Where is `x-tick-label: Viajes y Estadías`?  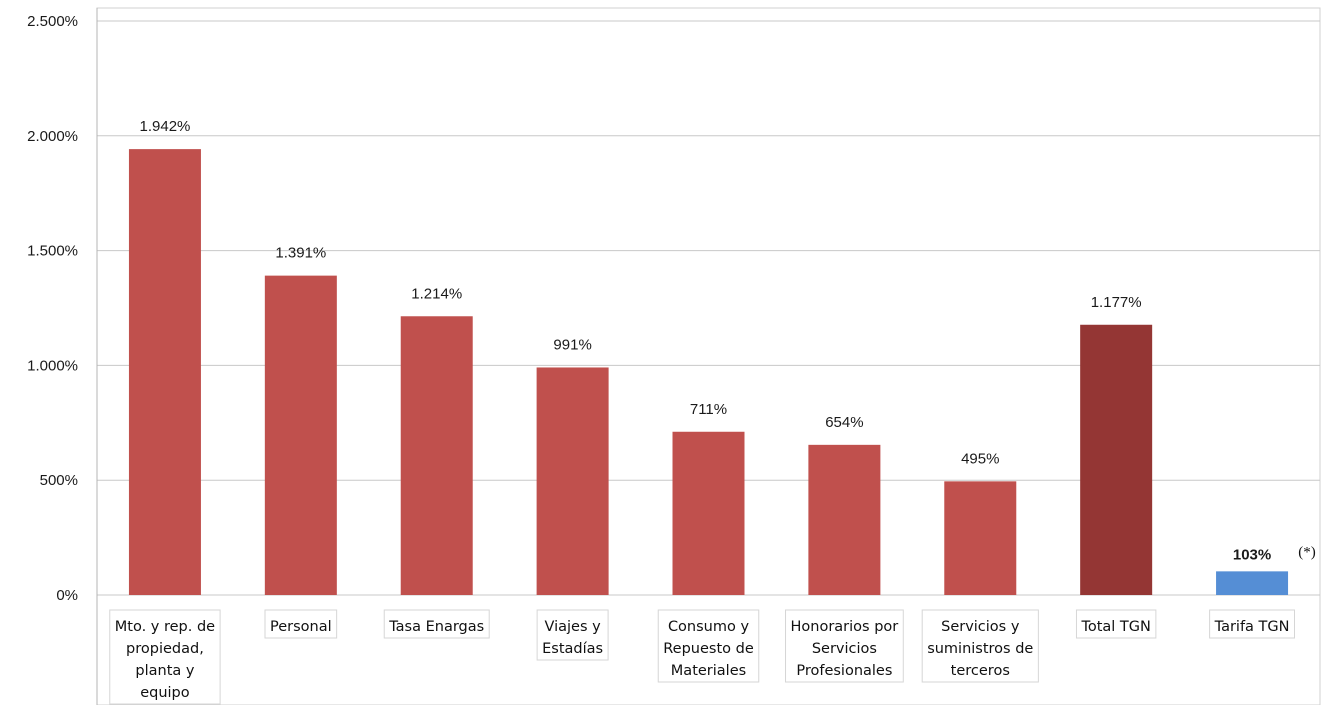
x-tick-label: Viajes y Estadías is located at coordinates (572, 635).